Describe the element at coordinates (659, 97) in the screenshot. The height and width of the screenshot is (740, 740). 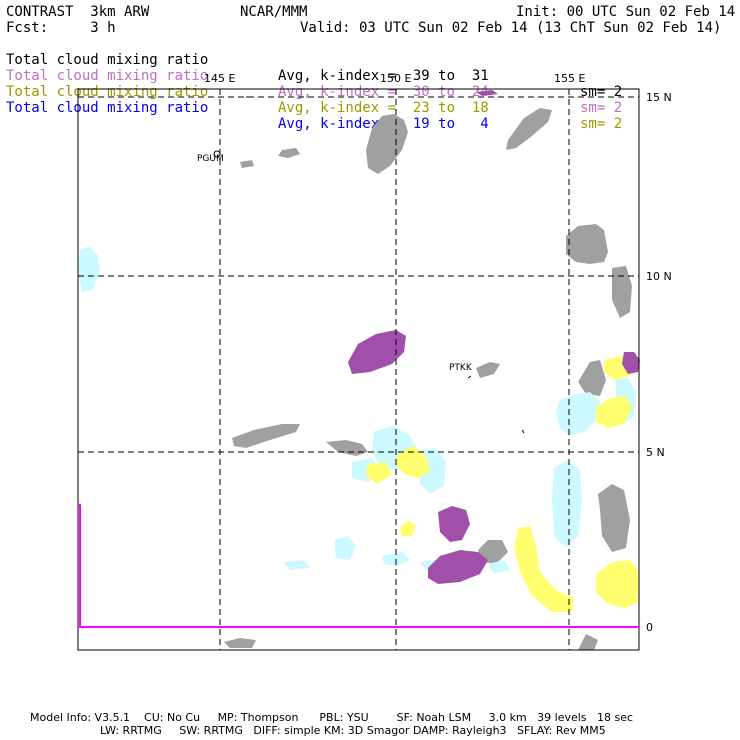
I see `lat-label: 15 N` at that location.